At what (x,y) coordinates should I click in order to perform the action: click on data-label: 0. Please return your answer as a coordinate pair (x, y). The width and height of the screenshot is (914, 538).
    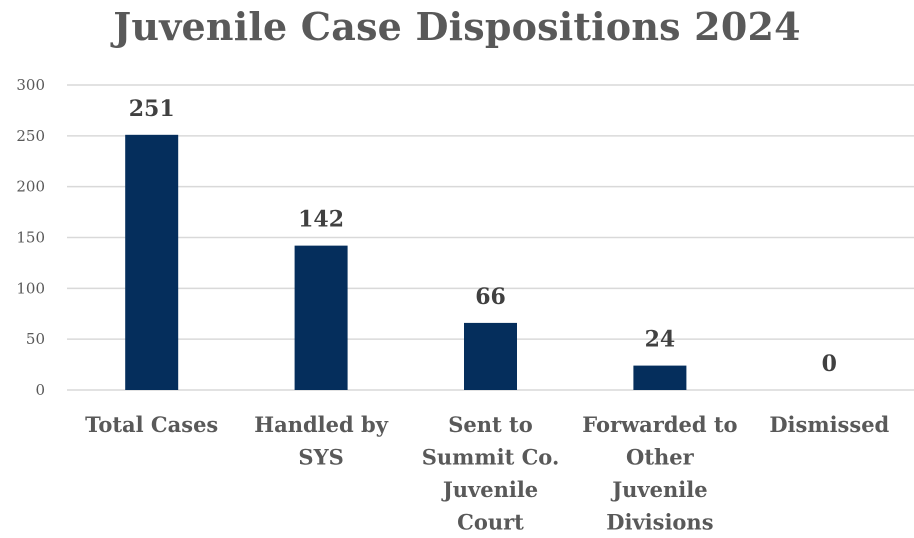
    Looking at the image, I should click on (829, 364).